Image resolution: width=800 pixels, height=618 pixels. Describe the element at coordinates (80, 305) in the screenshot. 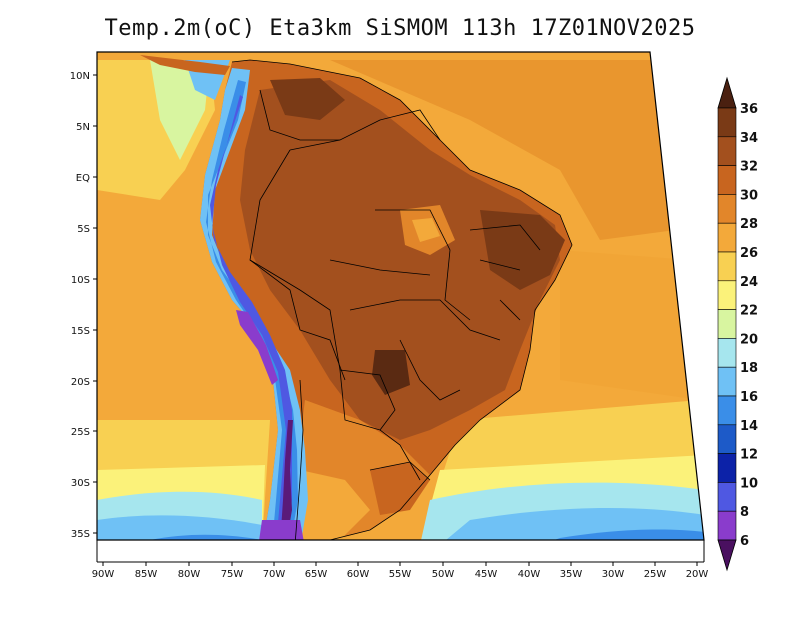

I see `lat-labels: 10N 5N EQ 5S 10S 15S 20S 25S 30S 35S` at that location.